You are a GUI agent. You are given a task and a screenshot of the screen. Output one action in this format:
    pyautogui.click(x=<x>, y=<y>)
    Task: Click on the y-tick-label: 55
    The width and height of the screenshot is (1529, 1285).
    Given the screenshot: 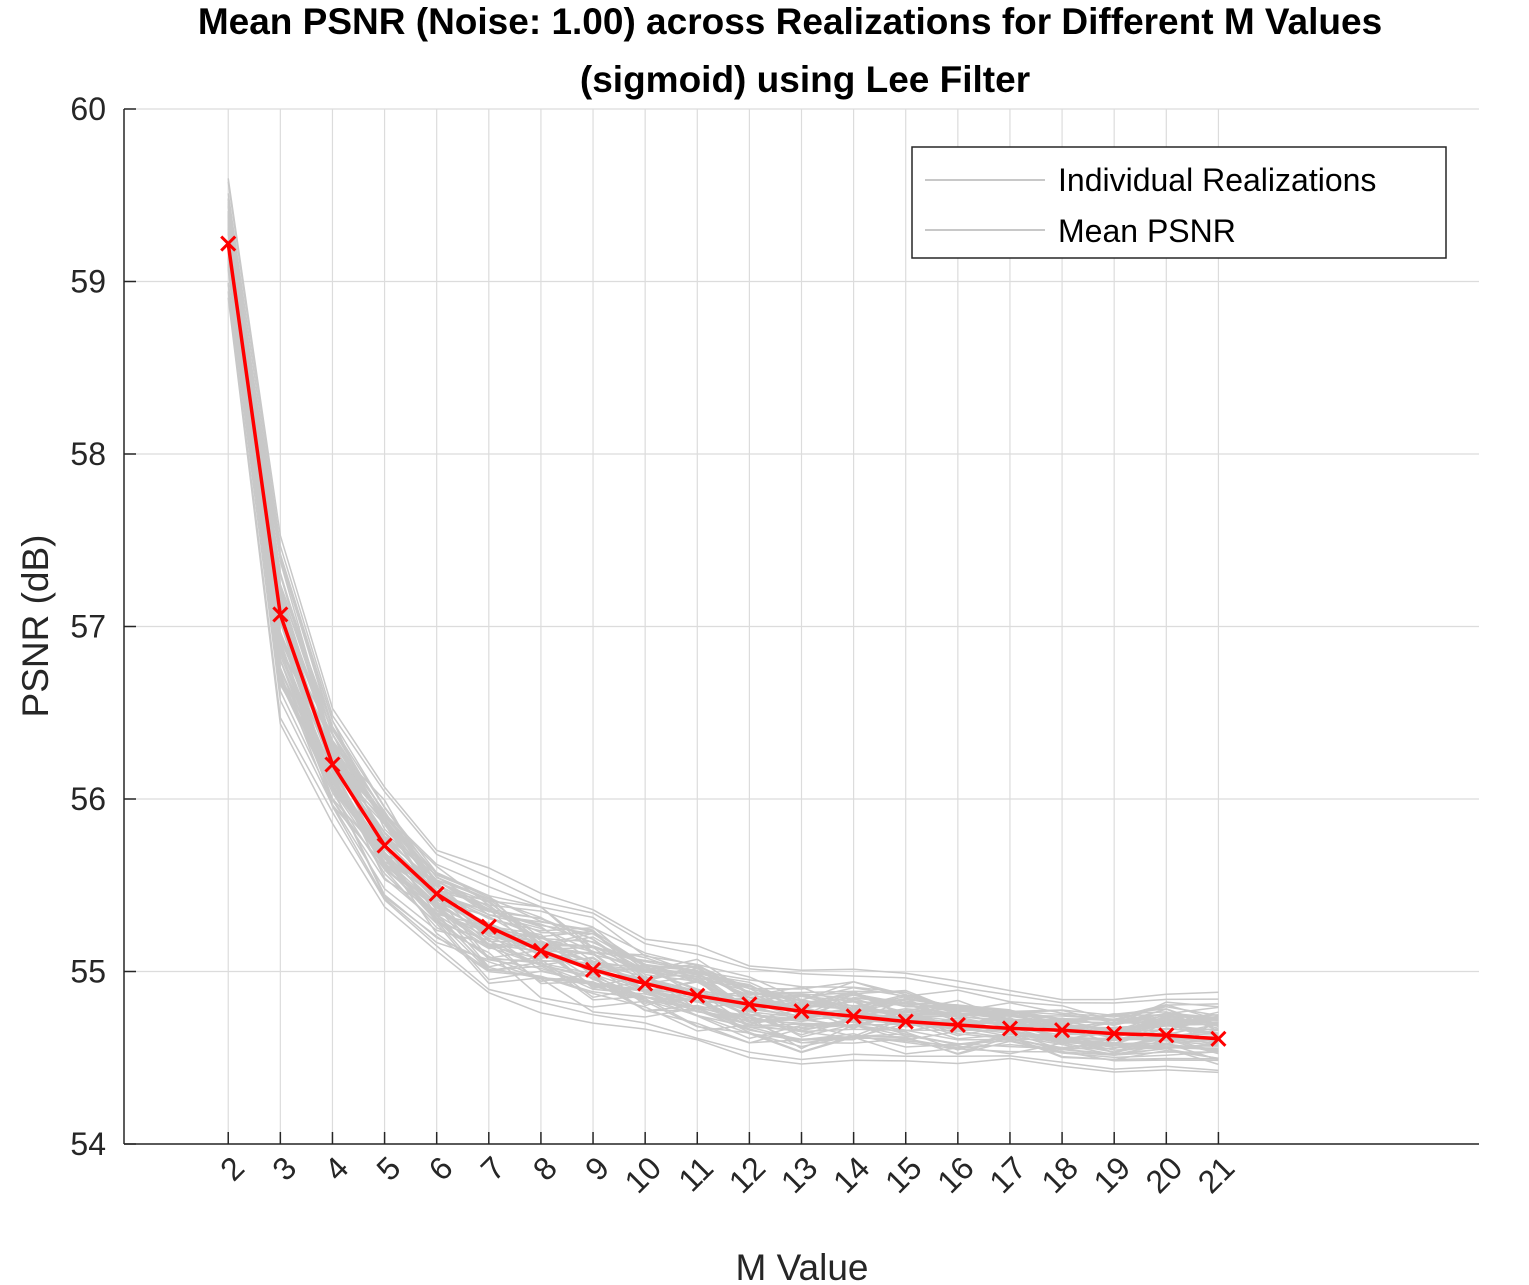 What is the action you would take?
    pyautogui.click(x=88, y=972)
    